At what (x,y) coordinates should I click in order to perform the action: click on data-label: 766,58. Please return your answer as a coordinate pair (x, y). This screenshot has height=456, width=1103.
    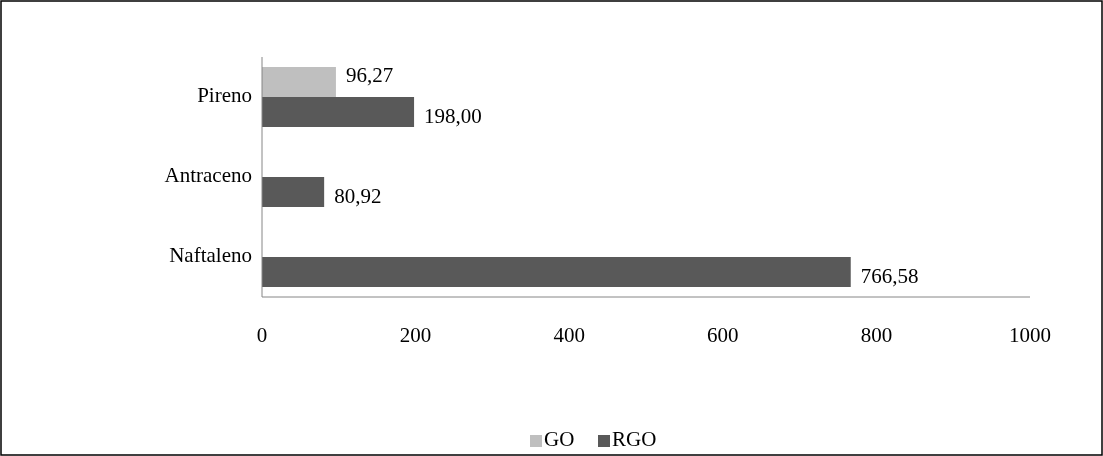
    Looking at the image, I should click on (889, 275).